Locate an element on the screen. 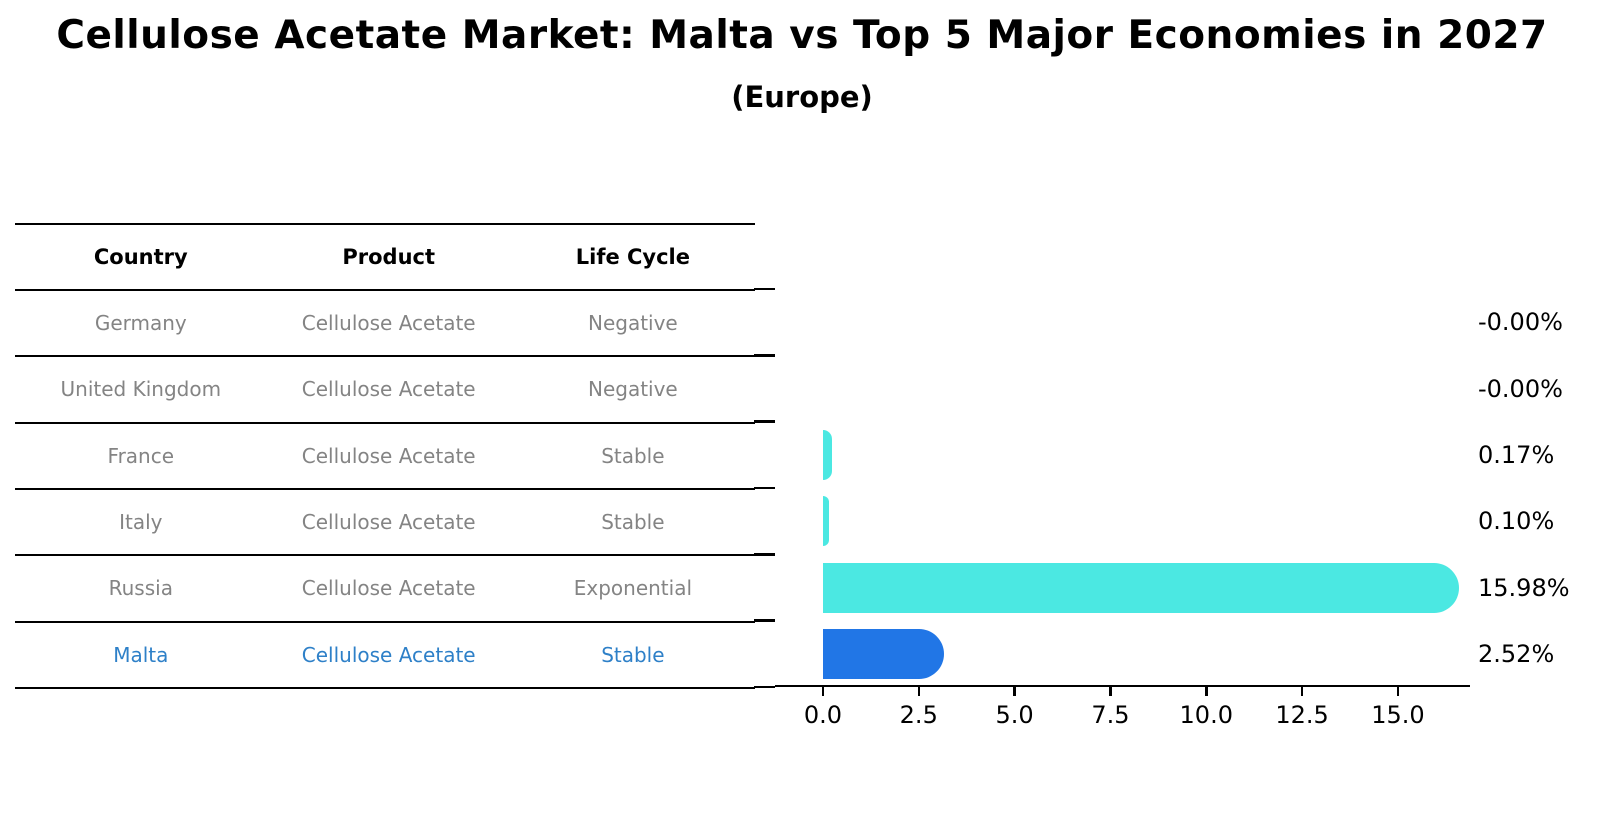 The height and width of the screenshot is (823, 1604). table-cell-country: Germany is located at coordinates (140, 323).